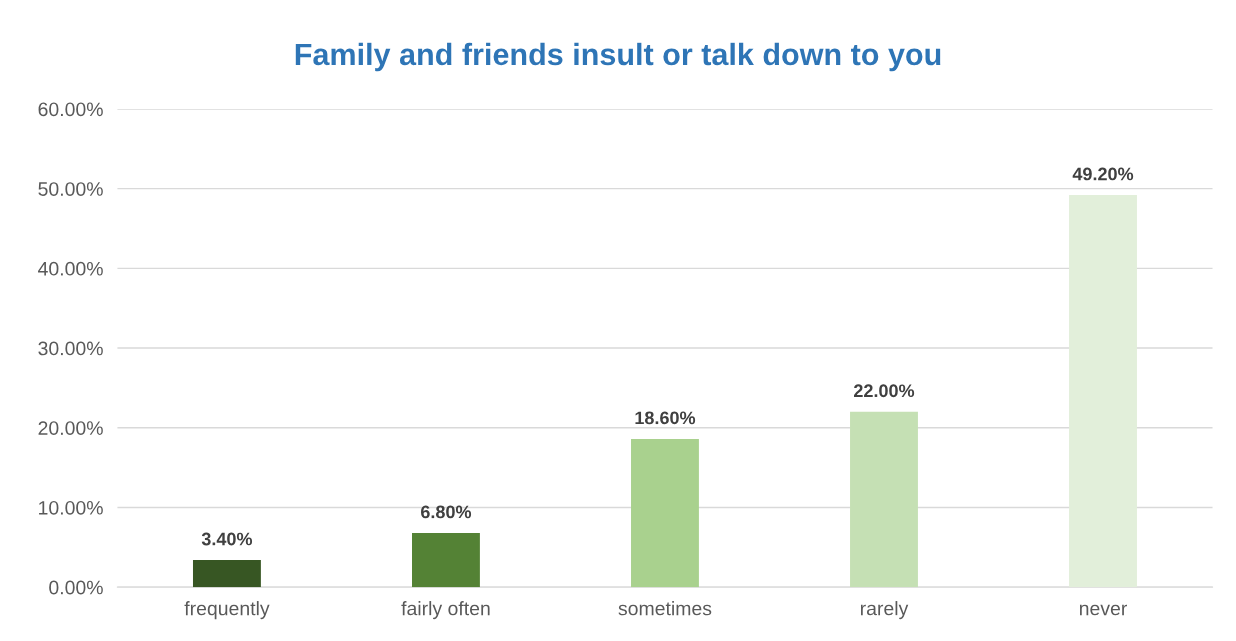  Describe the element at coordinates (665, 418) in the screenshot. I see `data-label: 18.60%` at that location.